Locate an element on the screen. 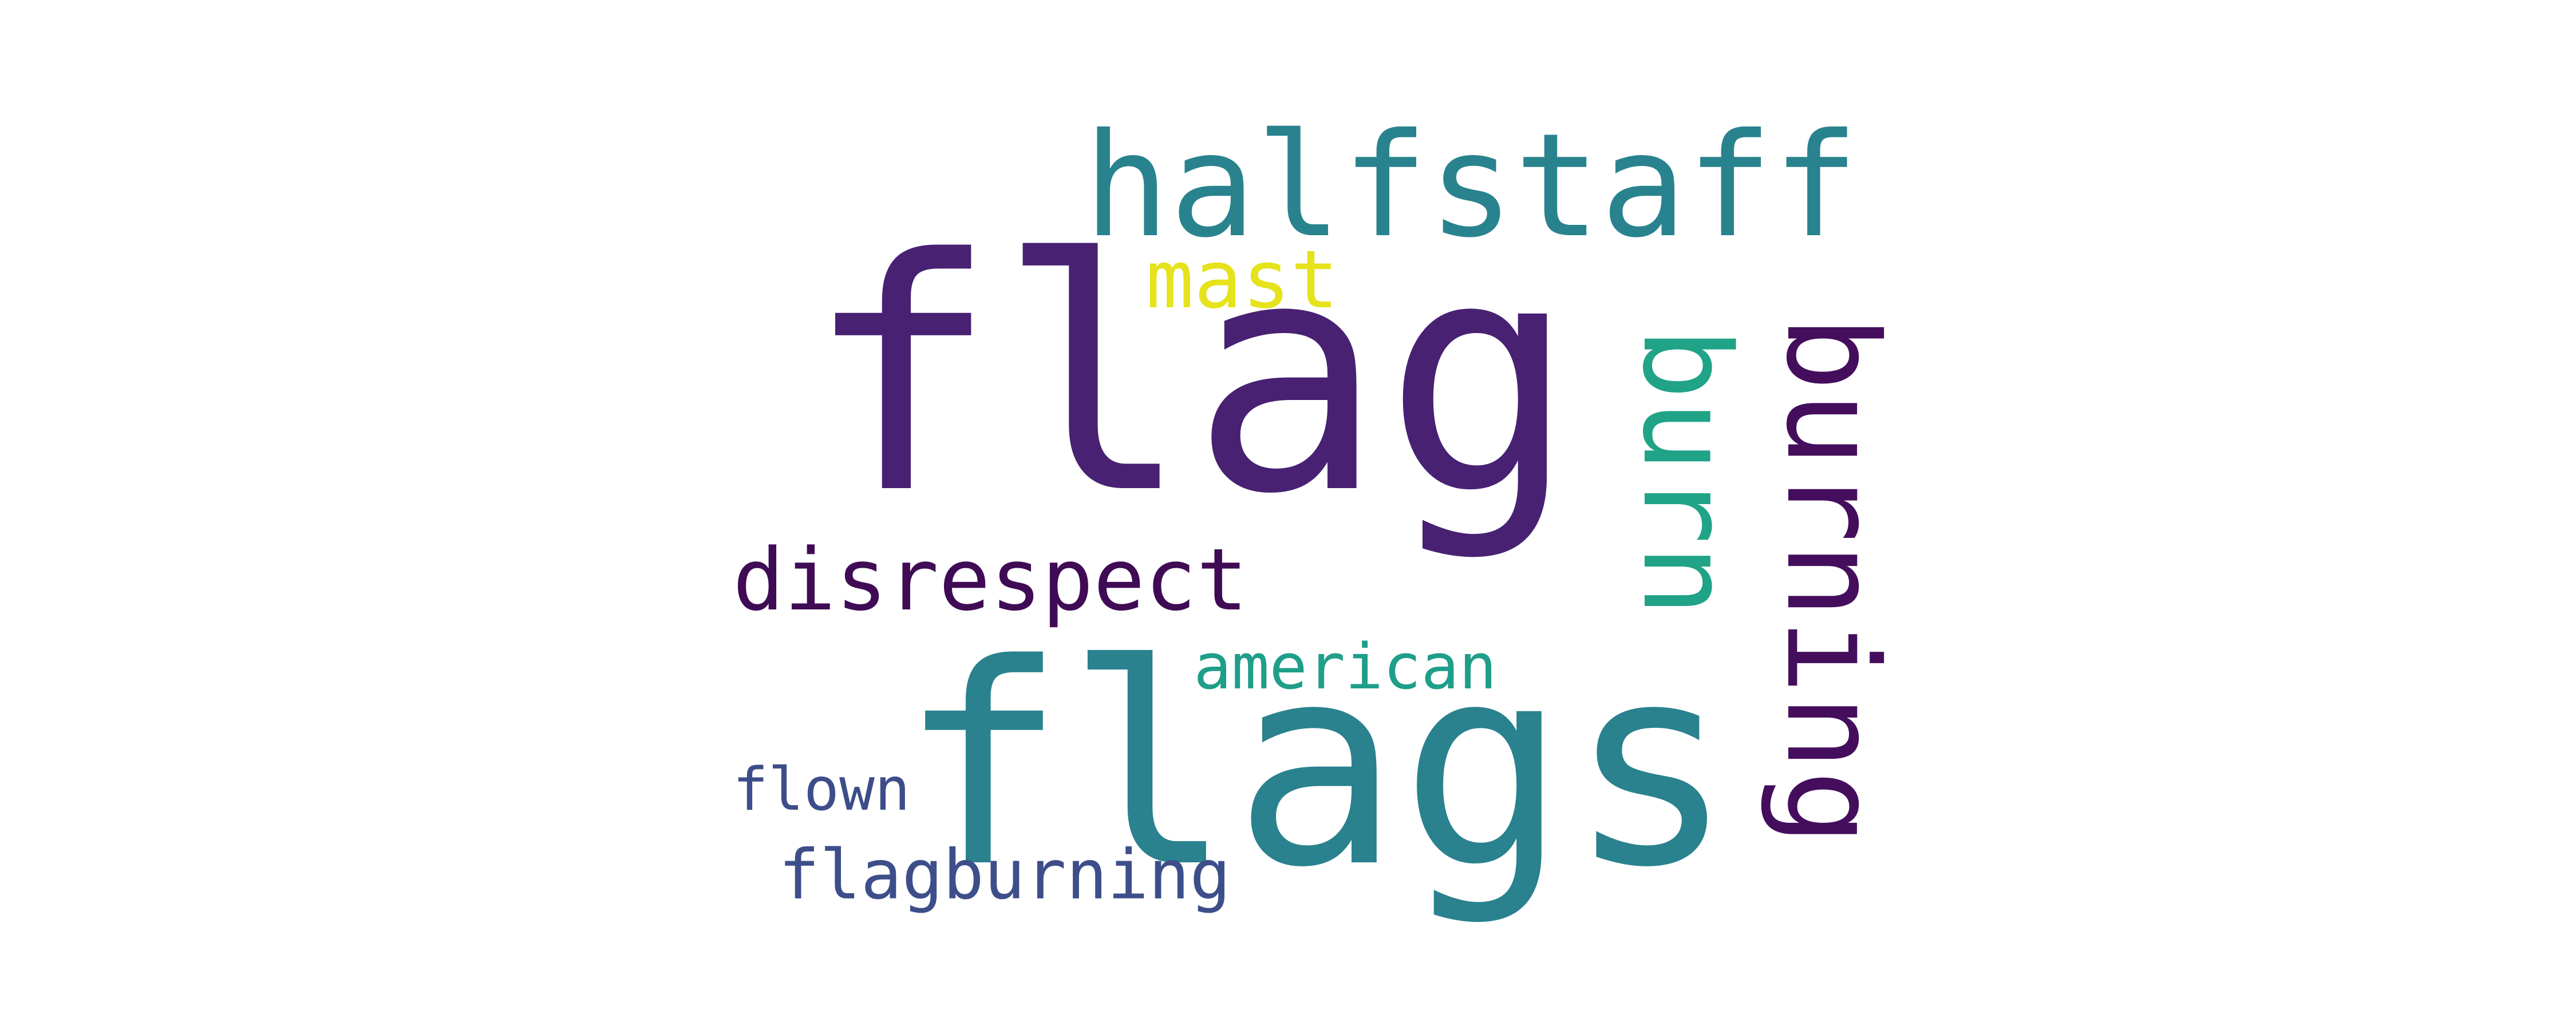 Image resolution: width=2576 pixels, height=1030 pixels. word-american: american is located at coordinates (1345, 666).